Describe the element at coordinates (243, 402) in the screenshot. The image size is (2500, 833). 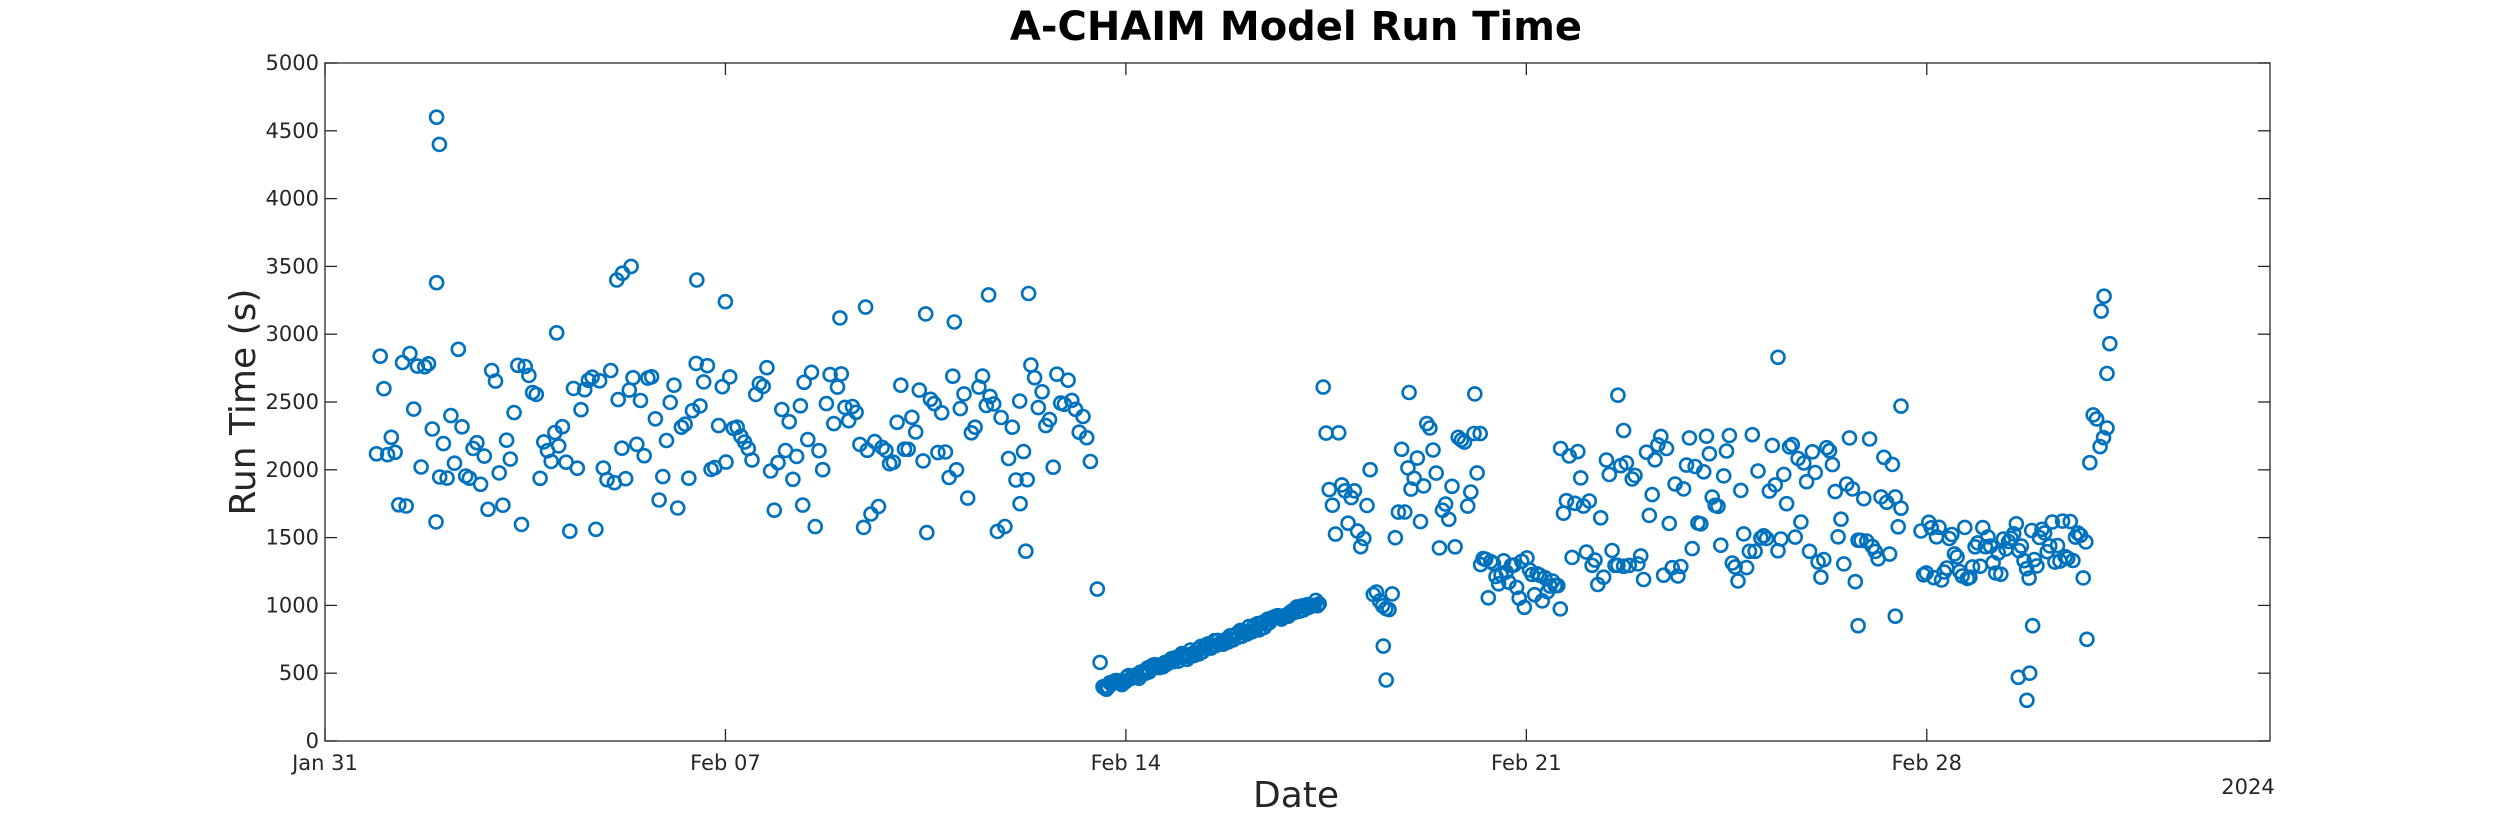
I see `y-axis-label: Run Time (s)` at that location.